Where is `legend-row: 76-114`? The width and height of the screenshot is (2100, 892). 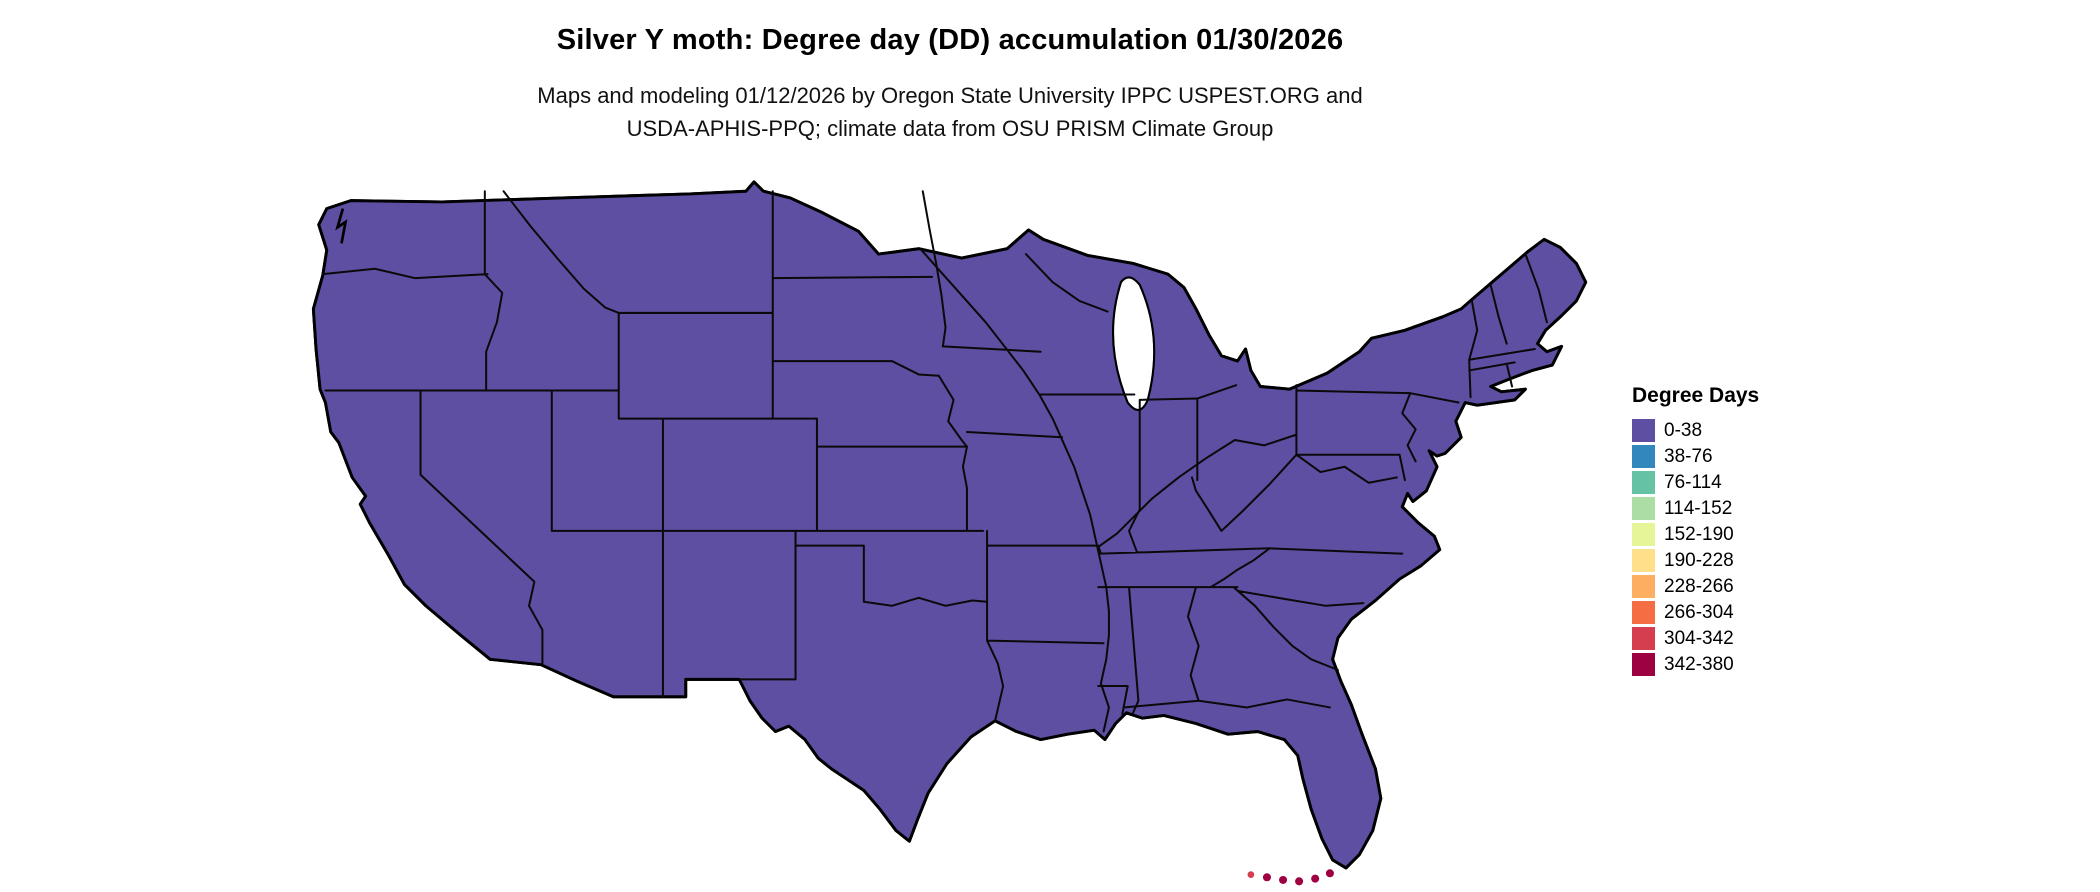
legend-row: 76-114 is located at coordinates (1695, 482).